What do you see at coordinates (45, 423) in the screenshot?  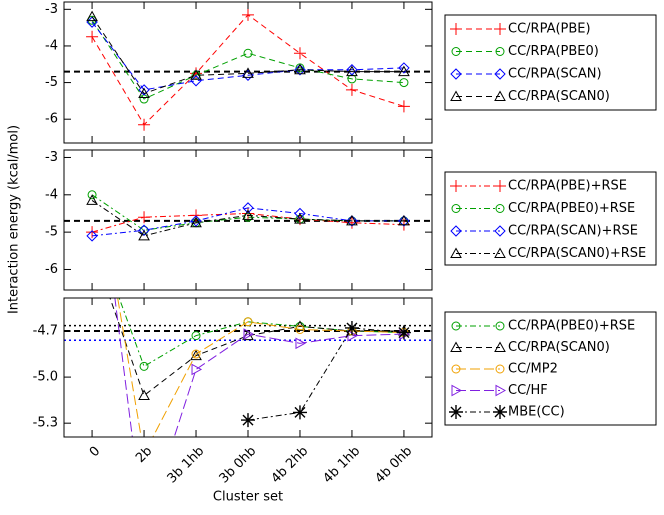 I see `y-tick-label: -5.3` at bounding box center [45, 423].